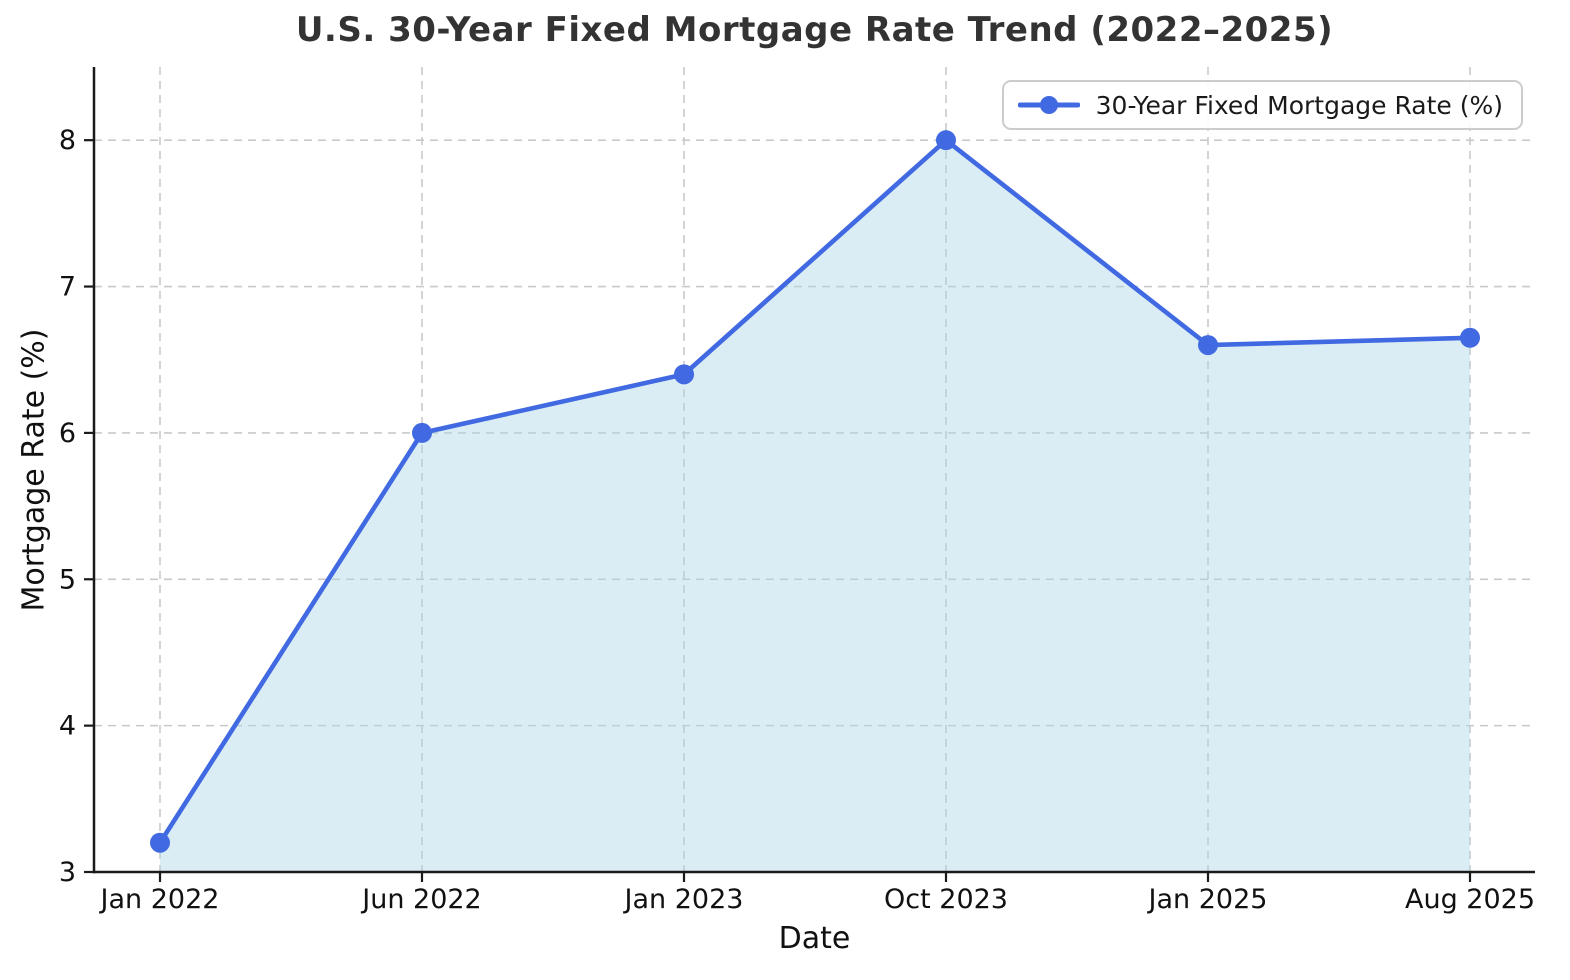  I want to click on y-tick-label: 7, so click(67, 287).